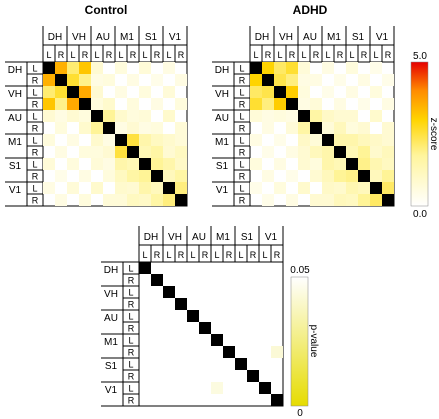 This screenshot has height=419, width=439. Describe the element at coordinates (313, 341) in the screenshot. I see `colorbar-pvalue-label: p-value` at that location.